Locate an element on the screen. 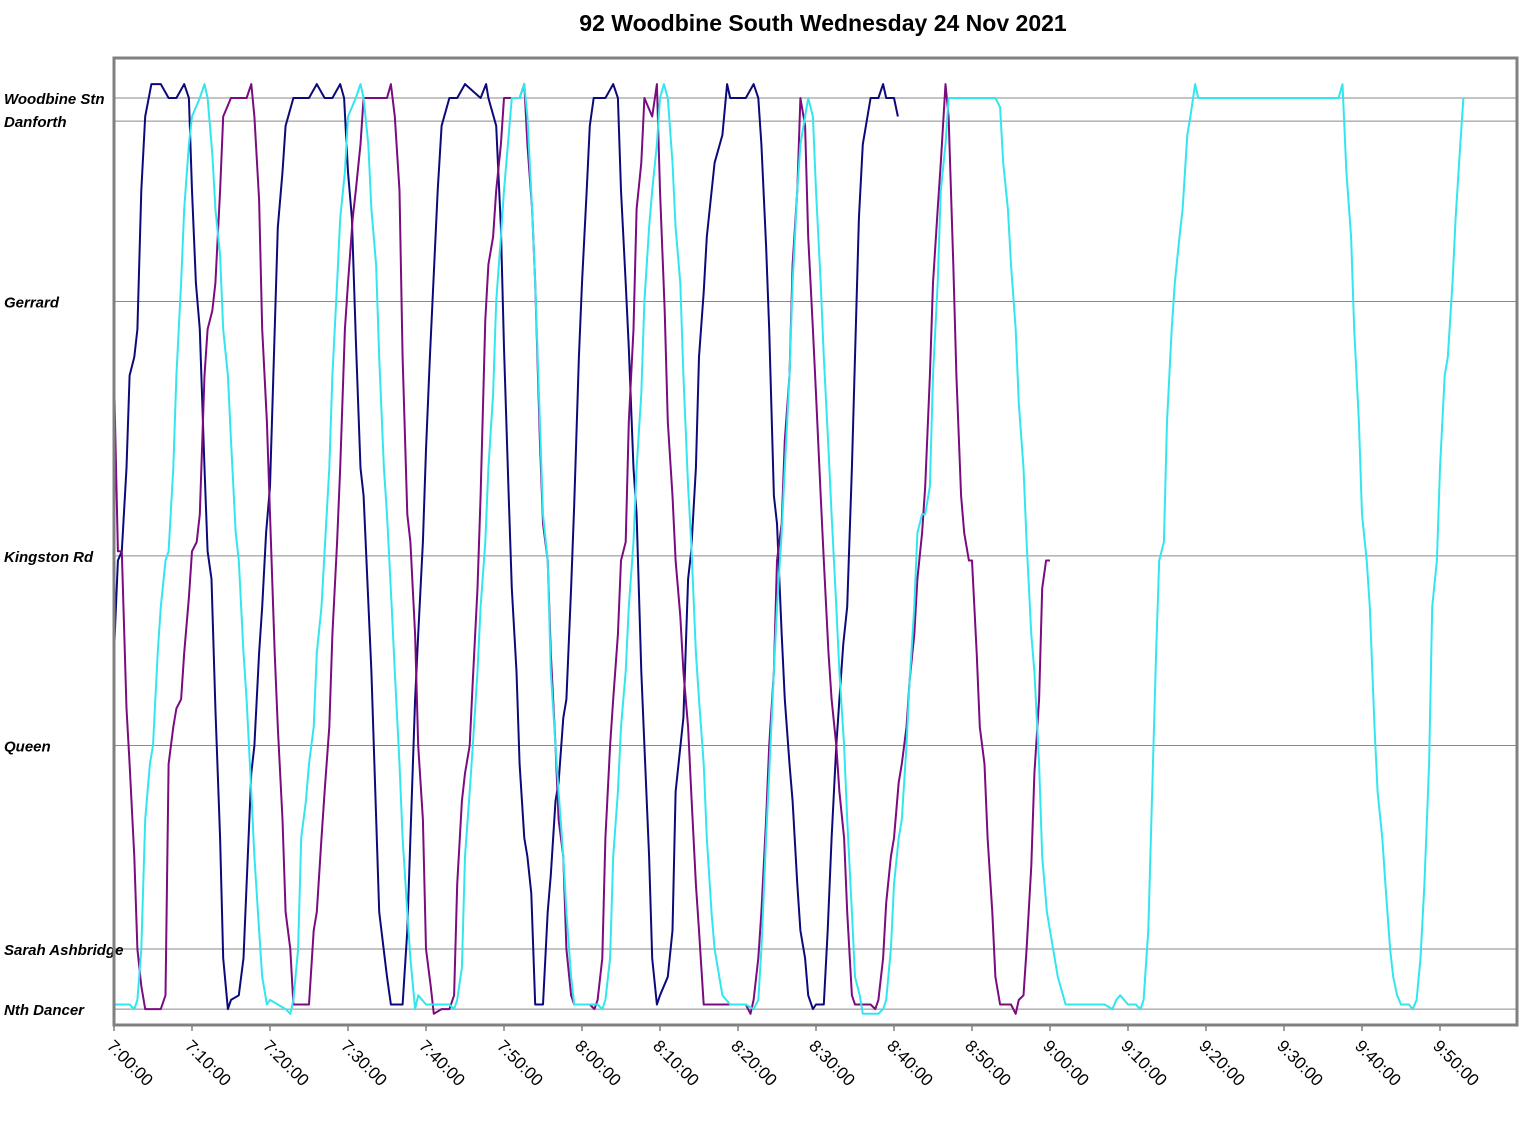 Image resolution: width=1524 pixels, height=1121 pixels. x-tick-label: 7:20:00 is located at coordinates (286, 1063).